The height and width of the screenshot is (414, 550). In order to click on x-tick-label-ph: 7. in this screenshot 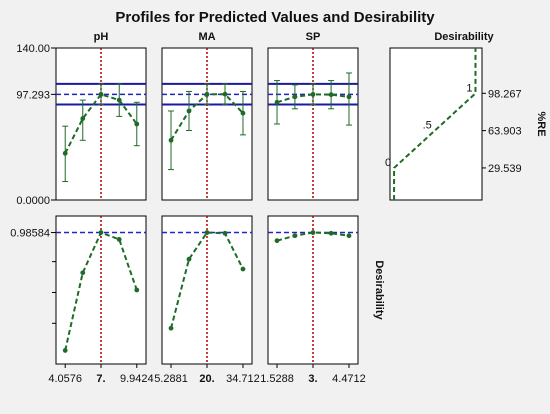, I will do `click(100, 379)`.